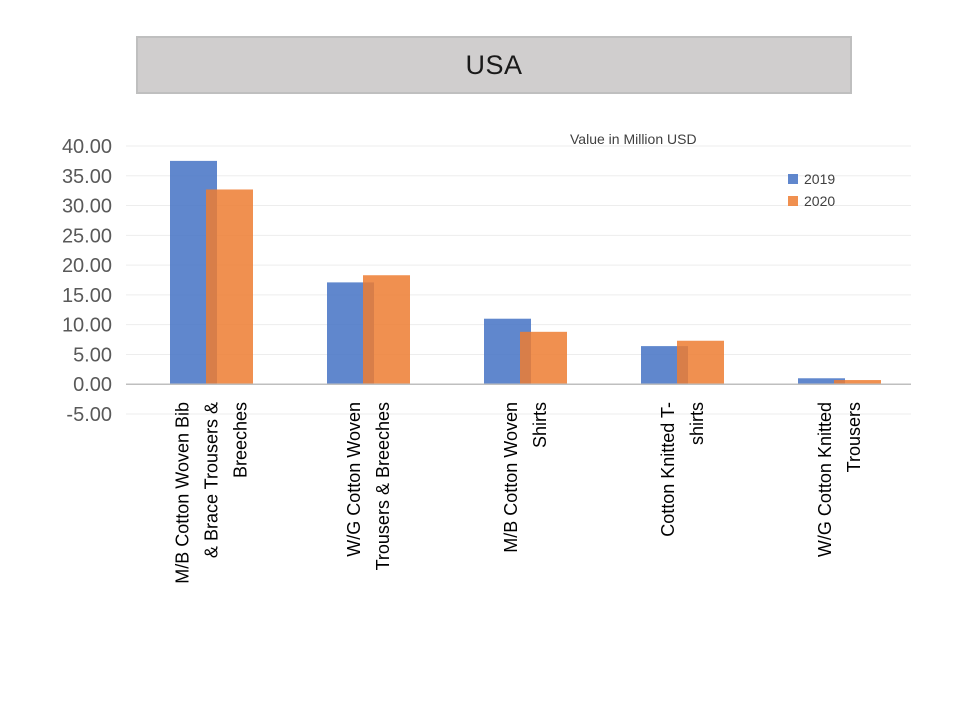 The image size is (960, 720). Describe the element at coordinates (793, 201) in the screenshot. I see `legend-swatch-2020` at that location.